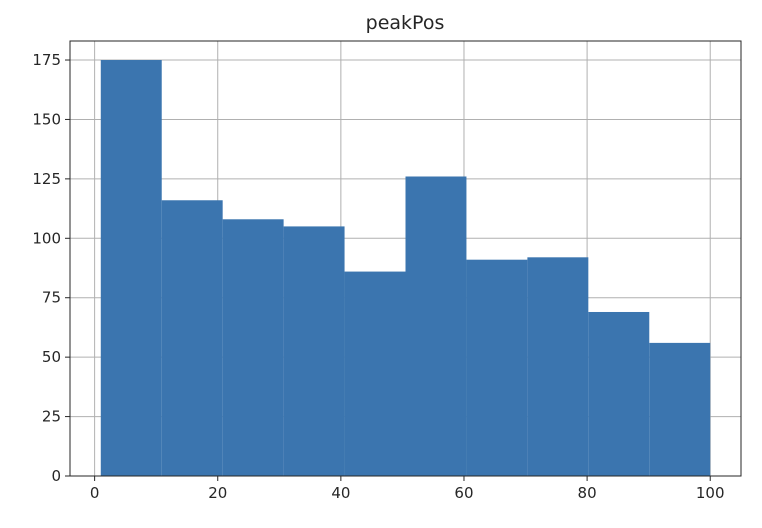  Describe the element at coordinates (463, 493) in the screenshot. I see `x-tick-label-3: 60` at that location.